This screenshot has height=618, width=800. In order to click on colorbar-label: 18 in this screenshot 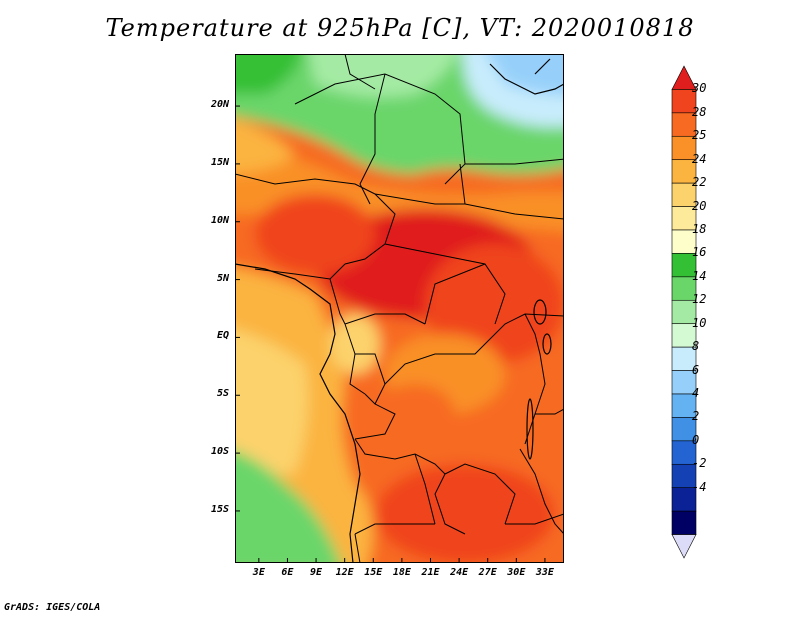, I will do `click(699, 229)`.